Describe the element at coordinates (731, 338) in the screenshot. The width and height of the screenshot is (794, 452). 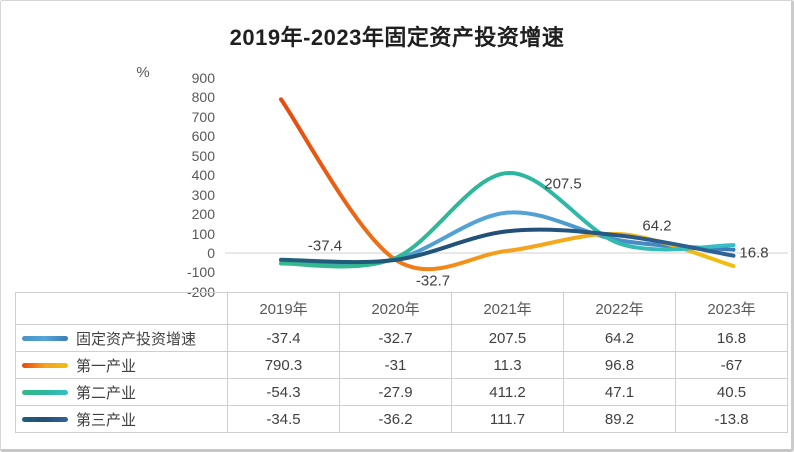
I see `table-value-cell: 16.8` at that location.